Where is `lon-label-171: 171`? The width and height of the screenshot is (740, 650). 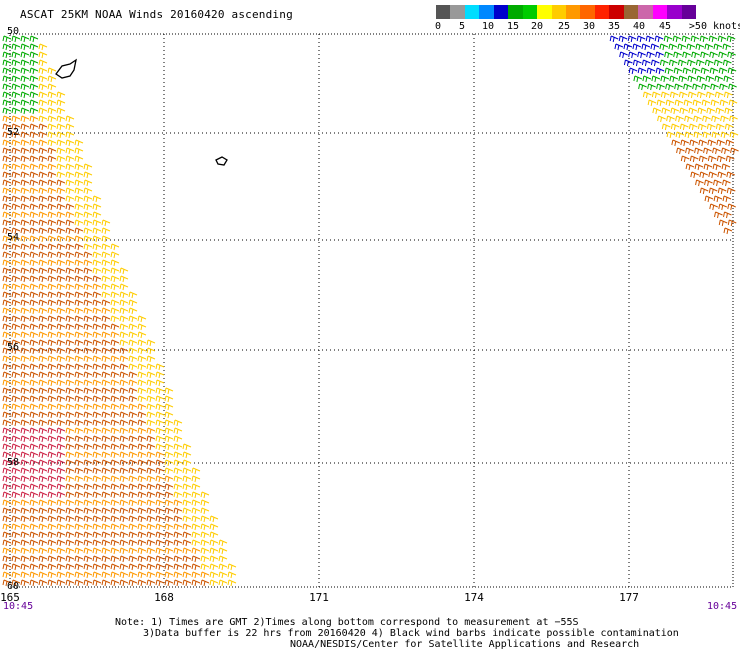 lon-label-171: 171 is located at coordinates (319, 597).